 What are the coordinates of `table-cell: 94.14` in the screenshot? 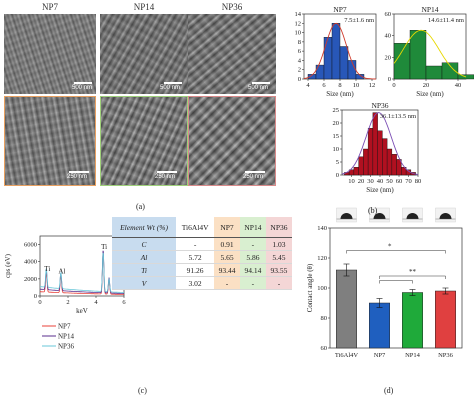 It's located at (252, 270).